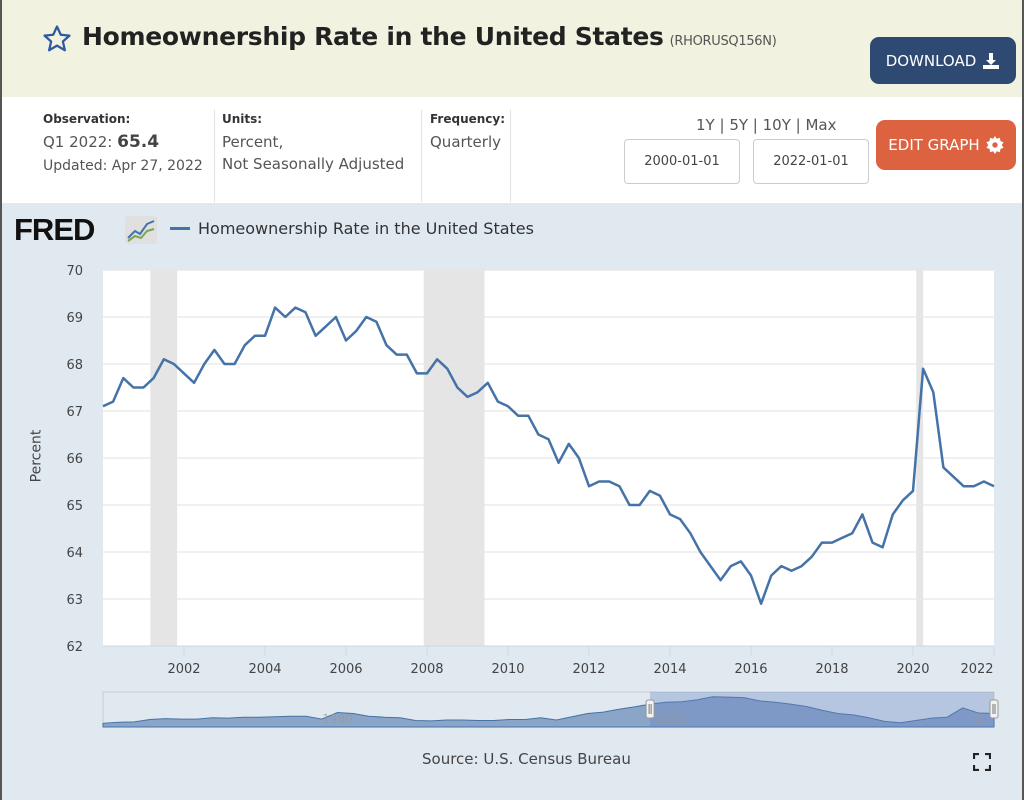  I want to click on fred-logo: FRED, so click(54, 229).